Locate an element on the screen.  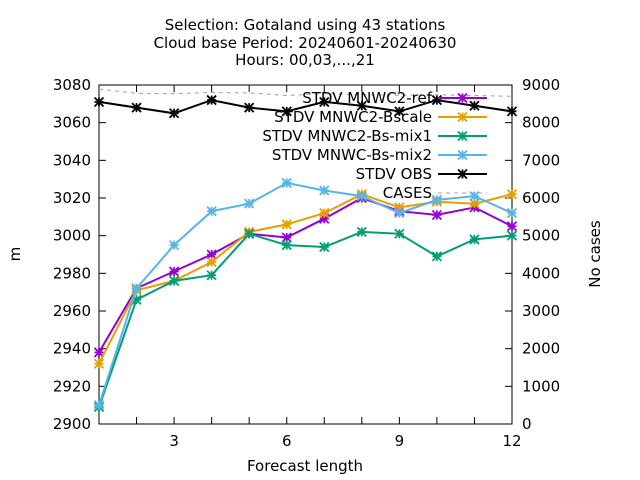
y2-tick-label: 2000 is located at coordinates (541, 349).